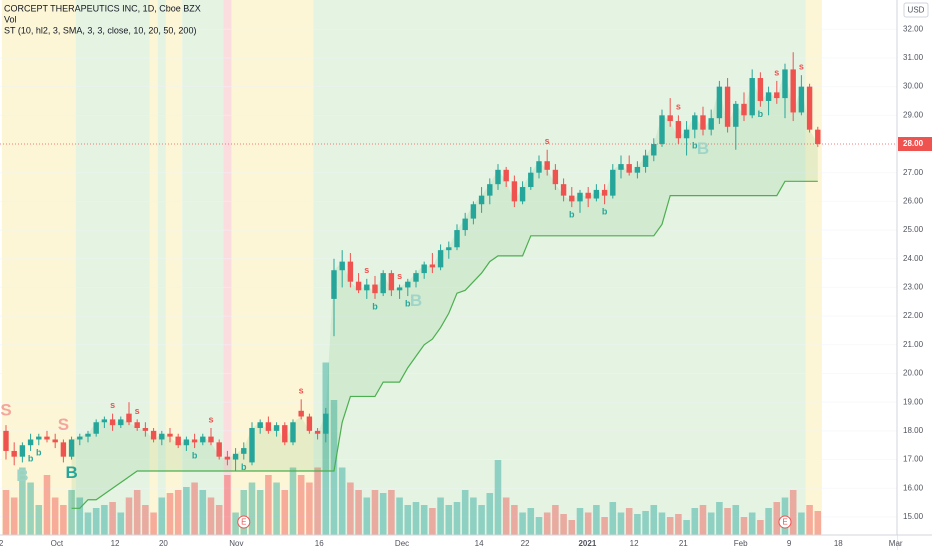 The image size is (932, 550). I want to click on last-price-label: 28.00, so click(913, 143).